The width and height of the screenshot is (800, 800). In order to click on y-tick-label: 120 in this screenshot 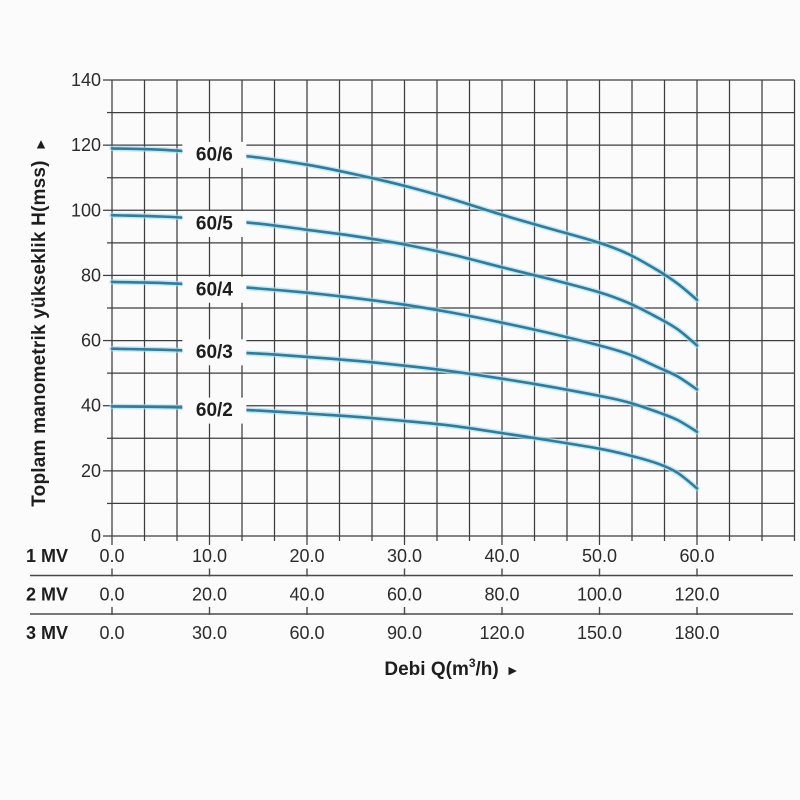, I will do `click(86, 145)`.